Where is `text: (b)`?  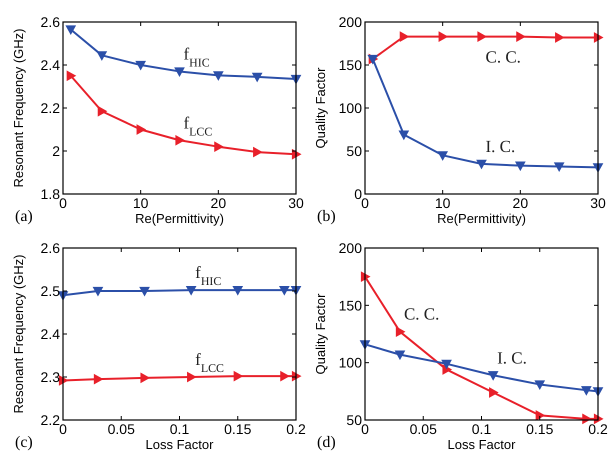 text: (b) is located at coordinates (326, 216).